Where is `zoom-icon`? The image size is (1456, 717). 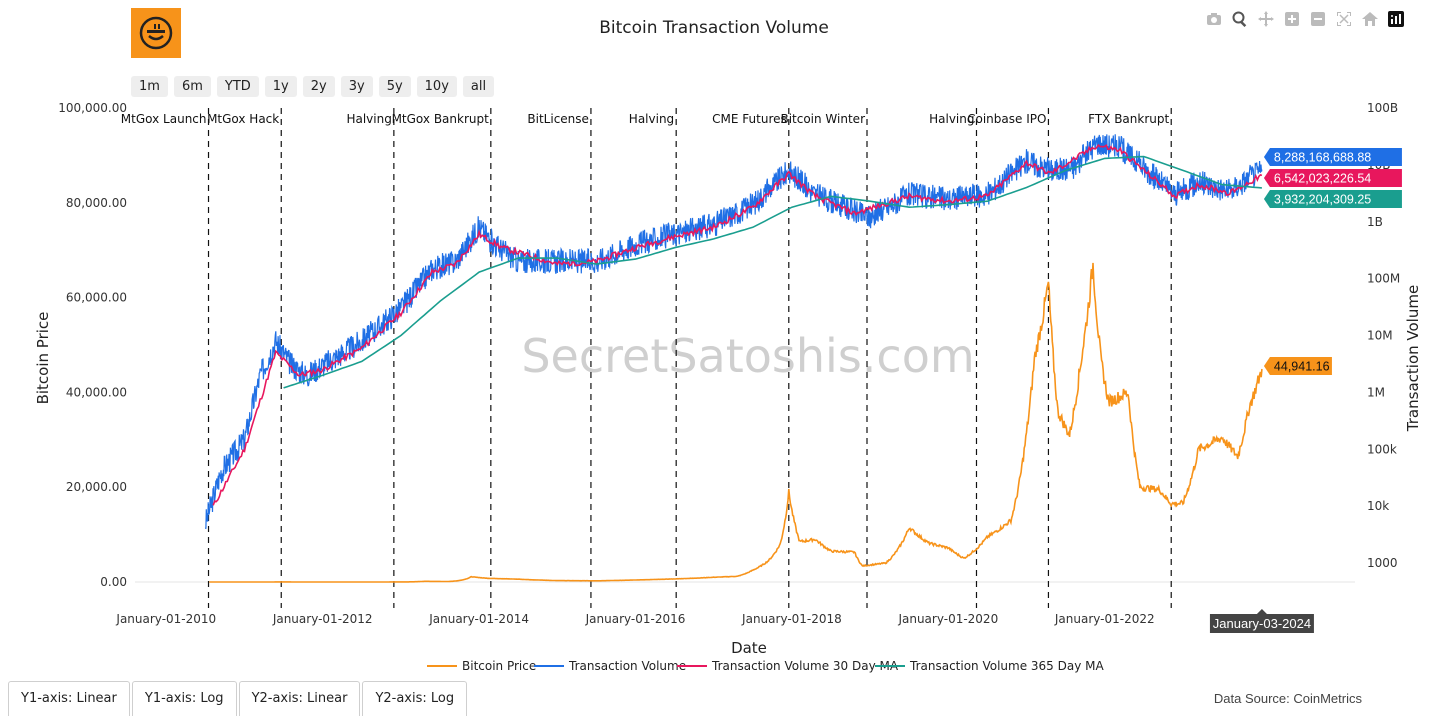 zoom-icon is located at coordinates (1240, 19).